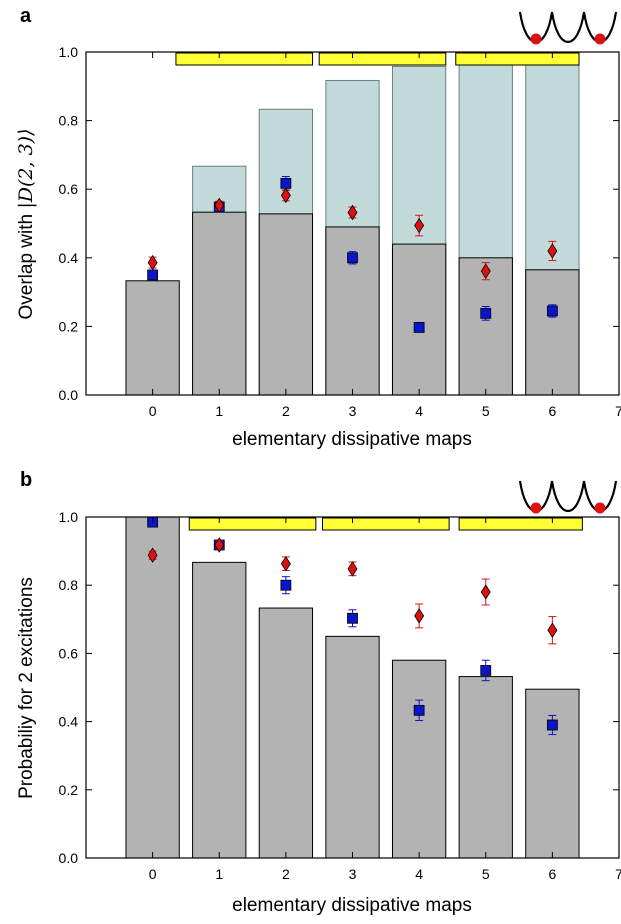 Image resolution: width=621 pixels, height=924 pixels. I want to click on y-axis-label: Probabiliy for 2 excitations, so click(26, 688).